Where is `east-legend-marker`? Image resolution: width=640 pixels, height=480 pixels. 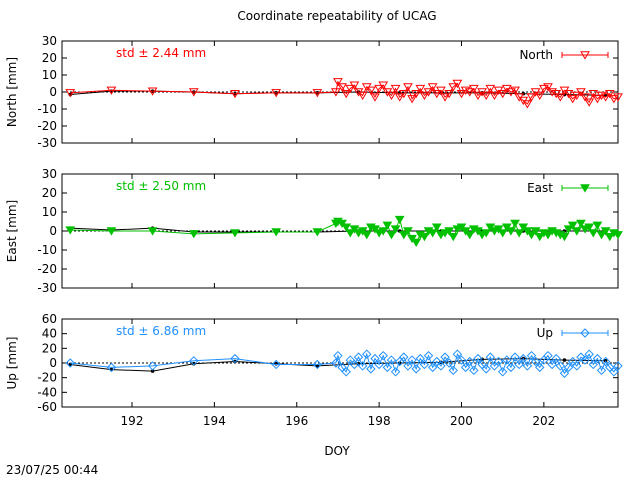
east-legend-marker is located at coordinates (585, 188).